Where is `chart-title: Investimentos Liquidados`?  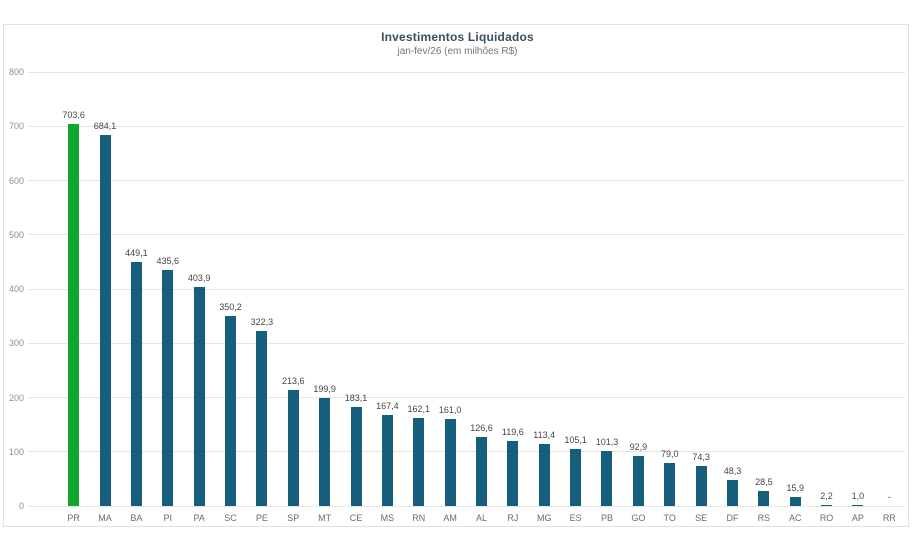 chart-title: Investimentos Liquidados is located at coordinates (457, 37).